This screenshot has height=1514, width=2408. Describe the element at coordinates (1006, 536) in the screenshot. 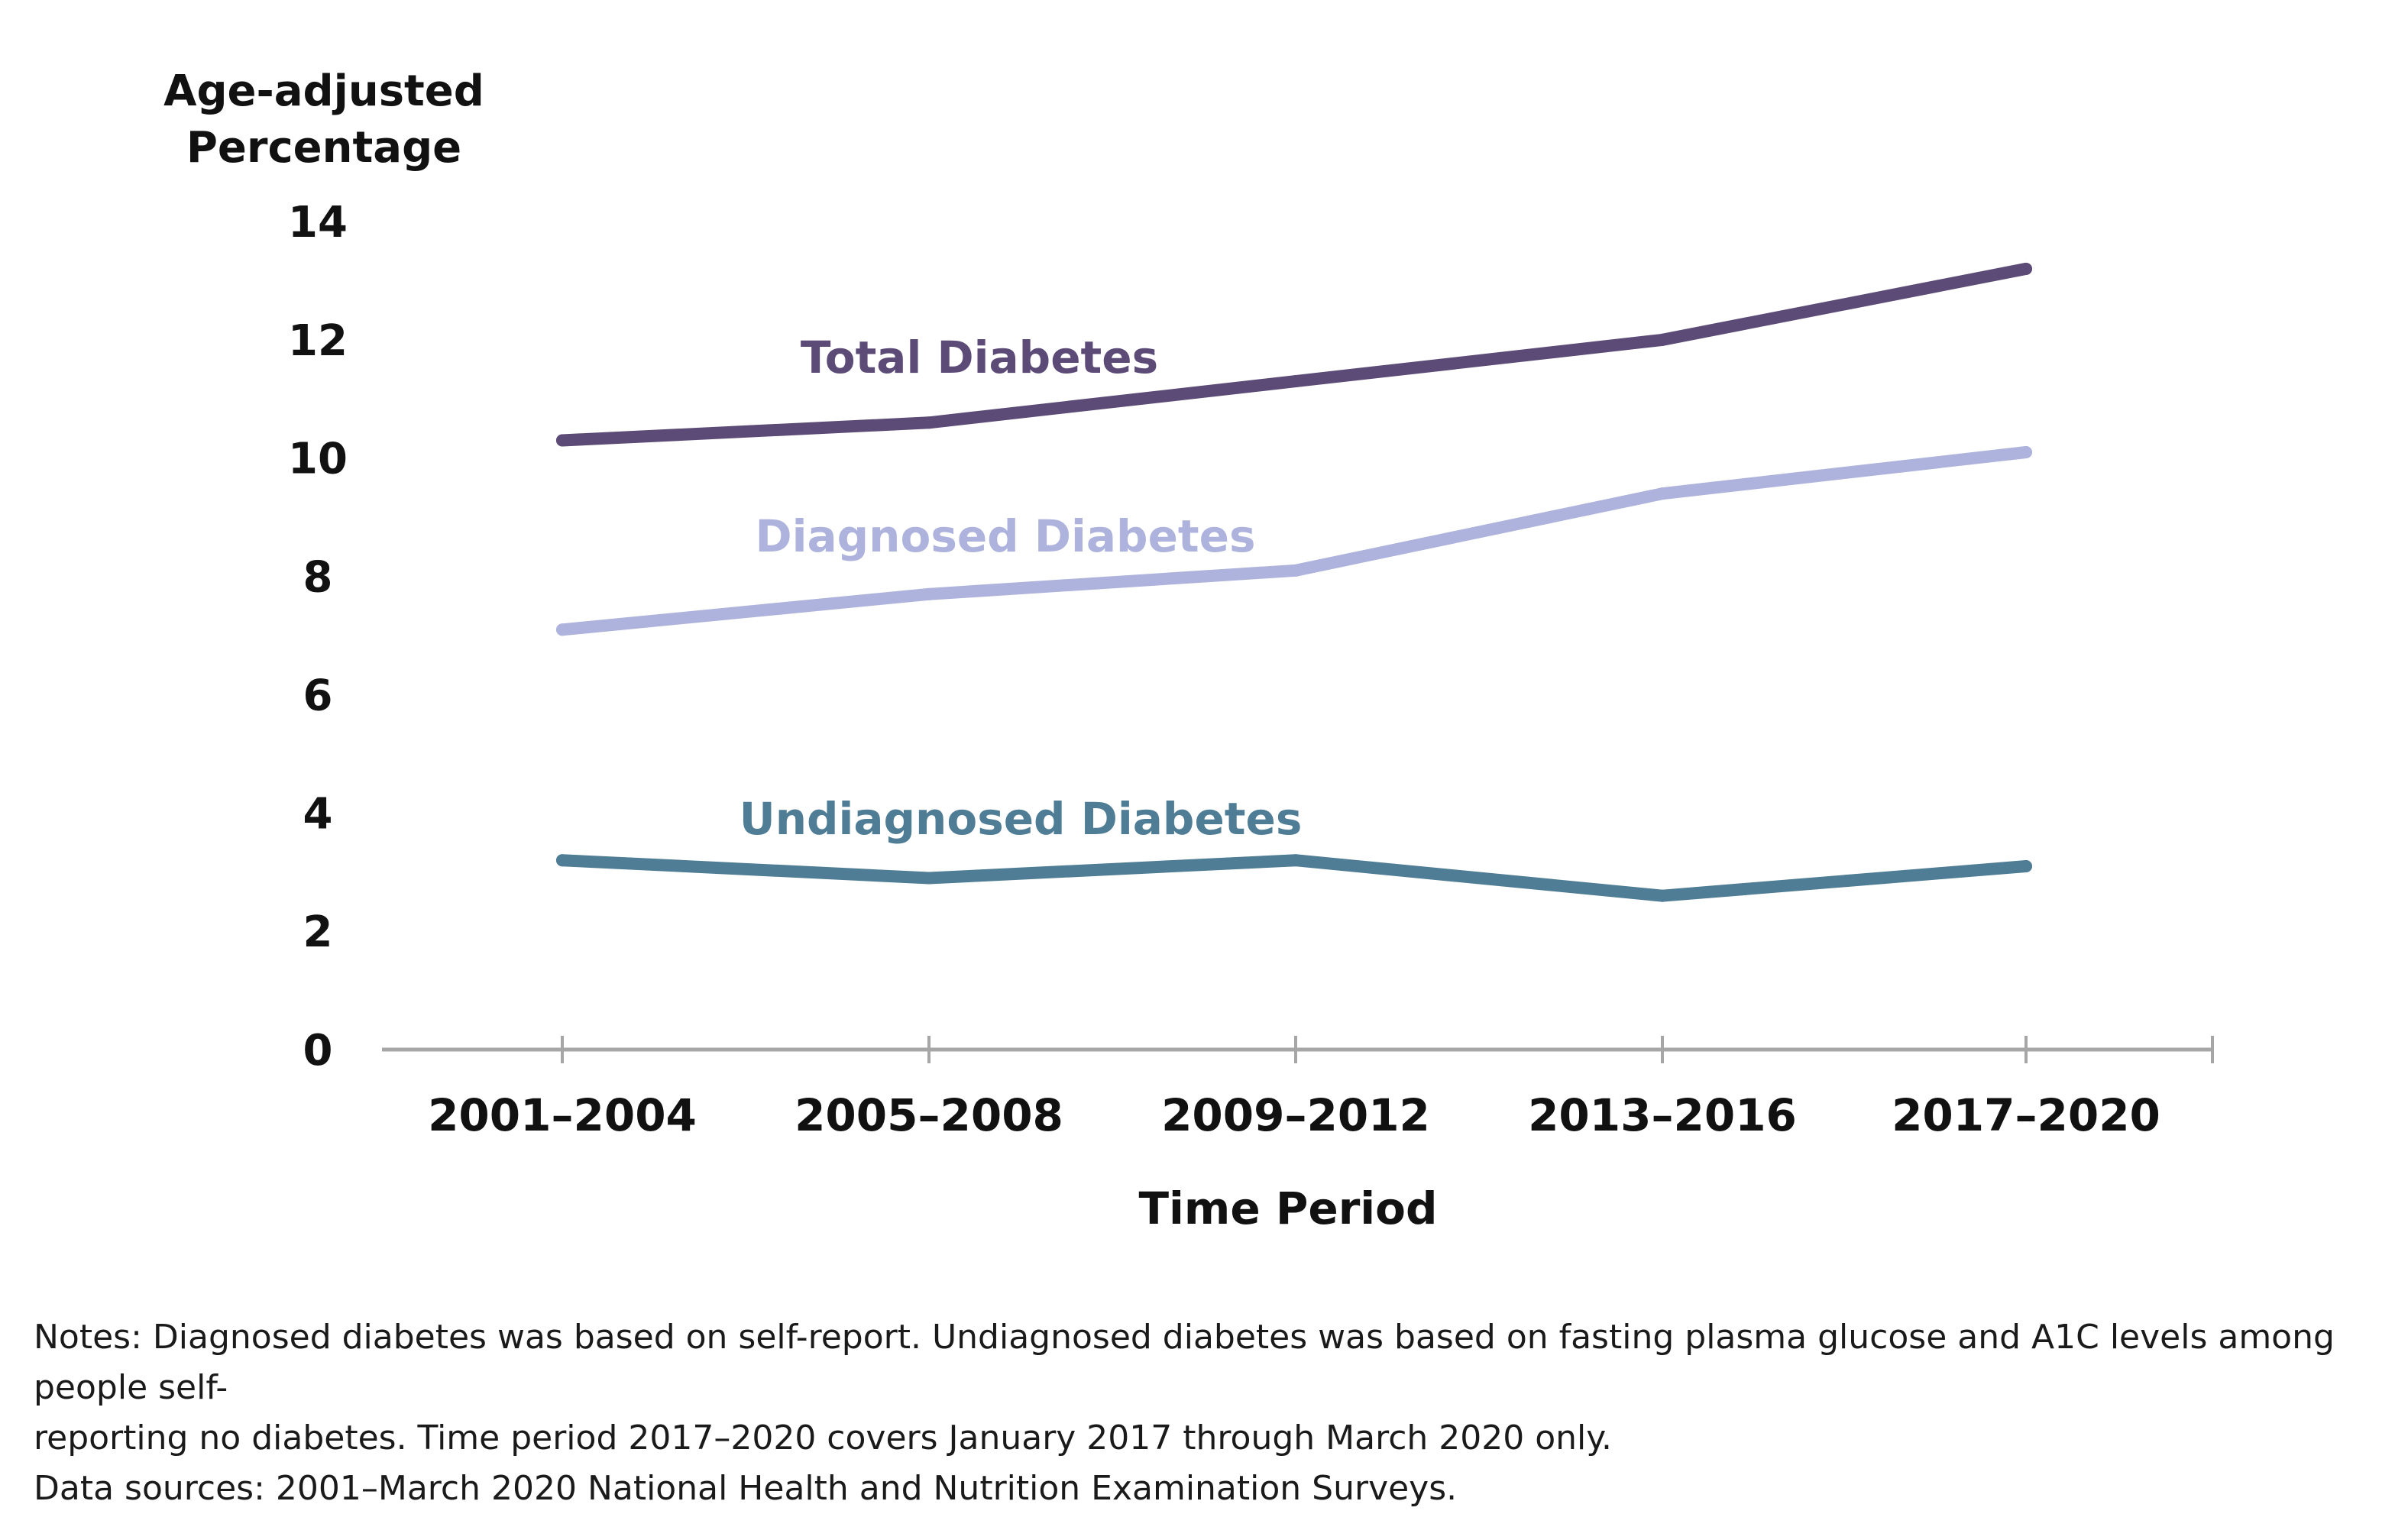

I see `series-label: Diagnosed Diabetes` at that location.